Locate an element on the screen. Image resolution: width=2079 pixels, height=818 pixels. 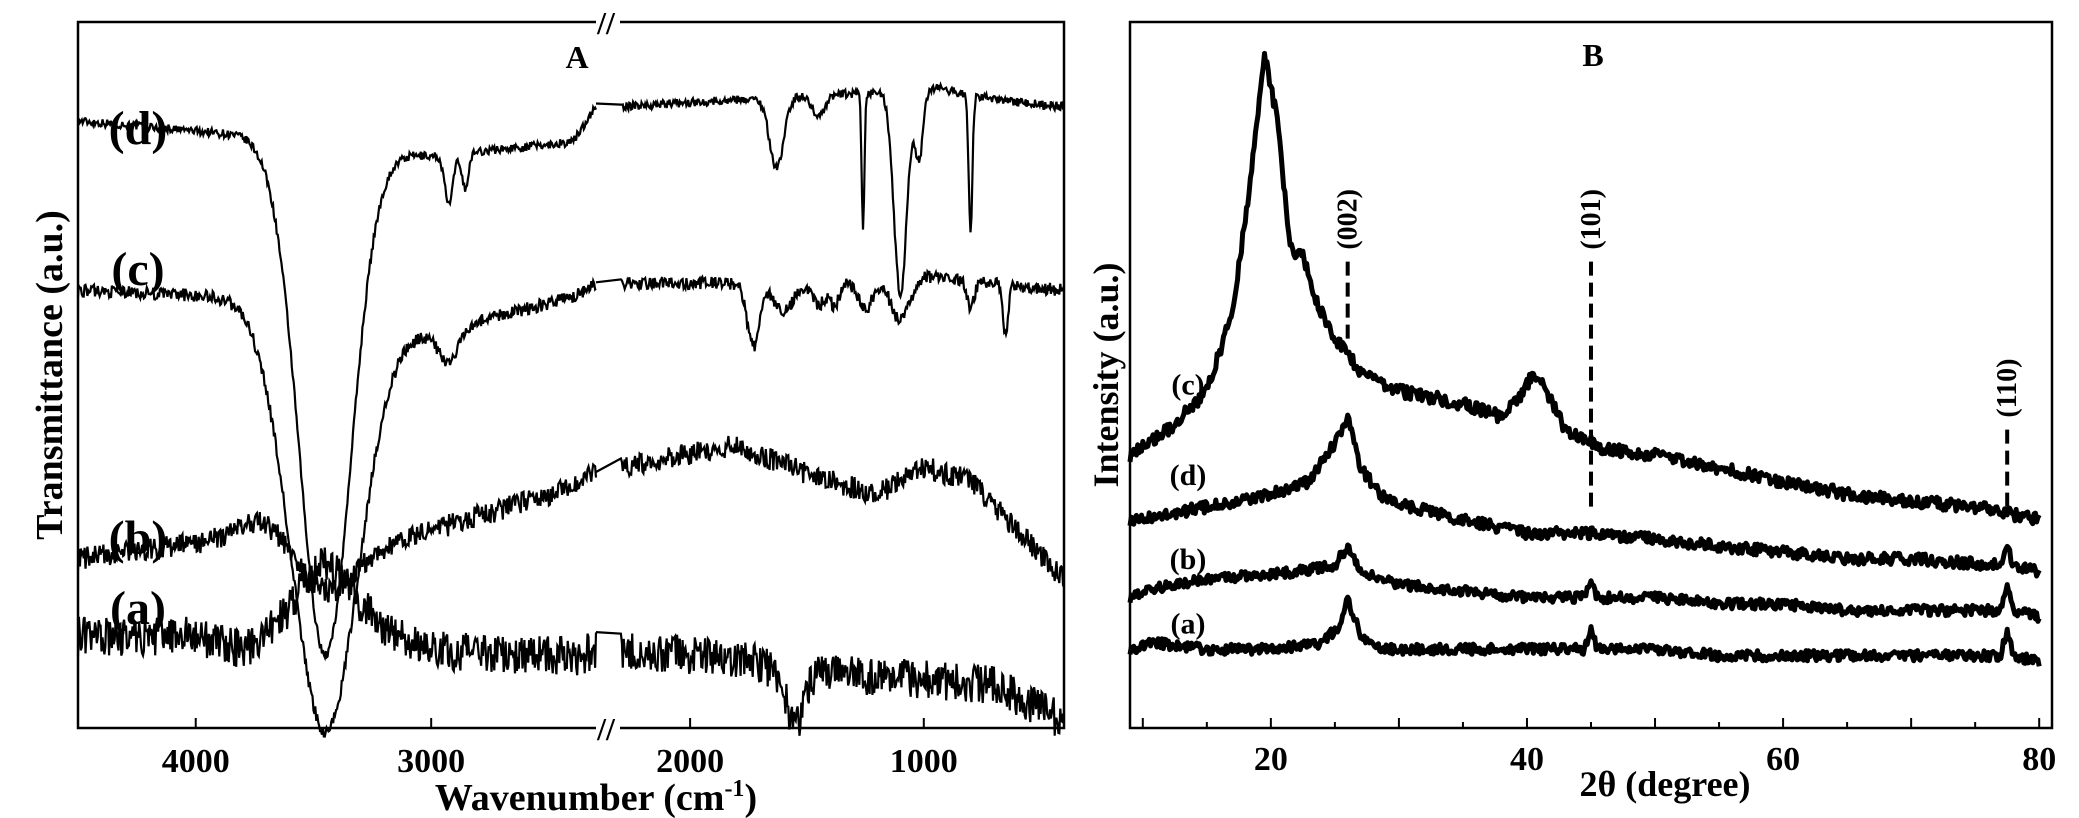
panel-a-x-ticks: 4000 3000 2000 1000 is located at coordinates (560, 749).